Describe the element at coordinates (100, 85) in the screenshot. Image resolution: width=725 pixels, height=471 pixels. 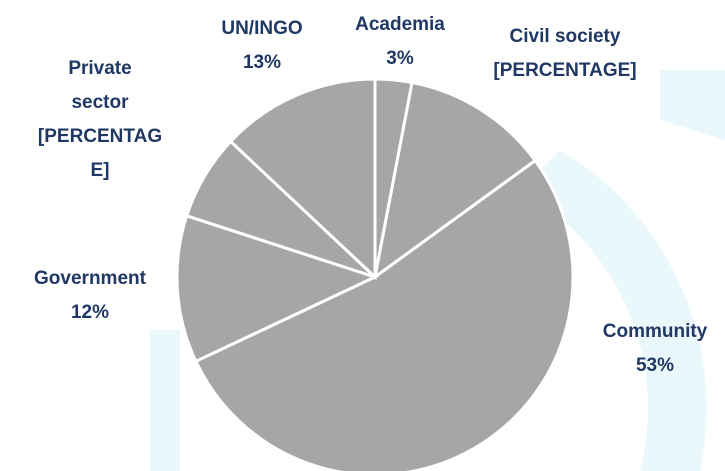
I see `category-label: Private sector` at that location.